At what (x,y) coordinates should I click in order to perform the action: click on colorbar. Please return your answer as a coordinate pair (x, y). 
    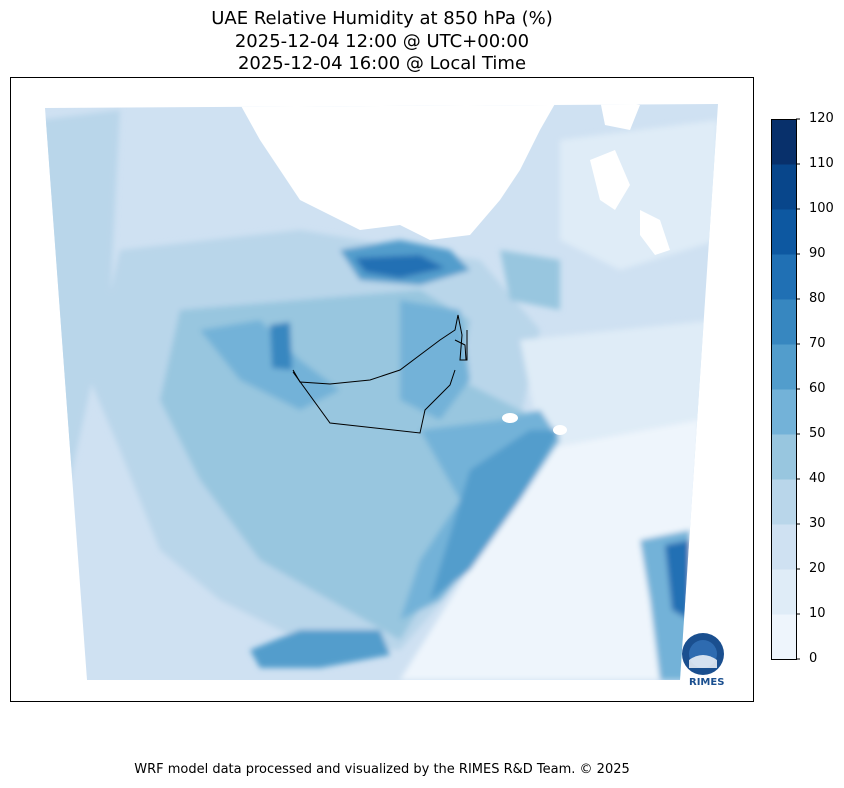
    Looking at the image, I should click on (785, 389).